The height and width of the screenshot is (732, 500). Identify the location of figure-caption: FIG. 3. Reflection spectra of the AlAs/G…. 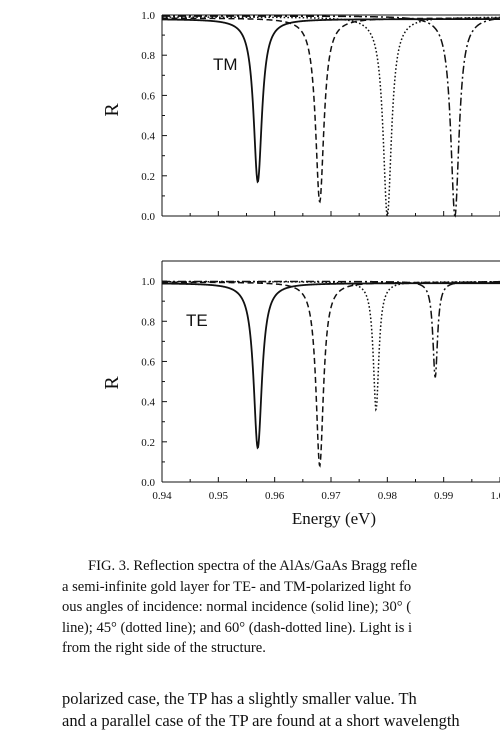
(281, 607).